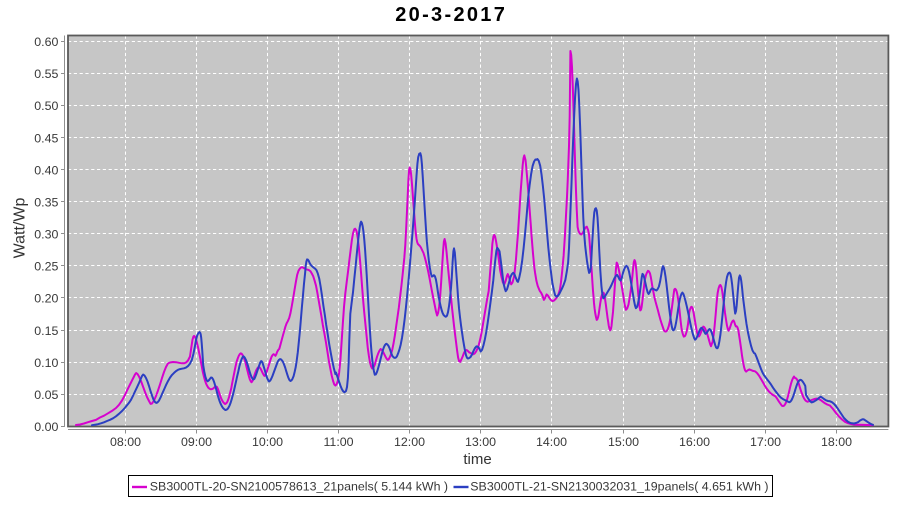 The height and width of the screenshot is (505, 900). What do you see at coordinates (196, 442) in the screenshot?
I see `svg-text: 09:00` at bounding box center [196, 442].